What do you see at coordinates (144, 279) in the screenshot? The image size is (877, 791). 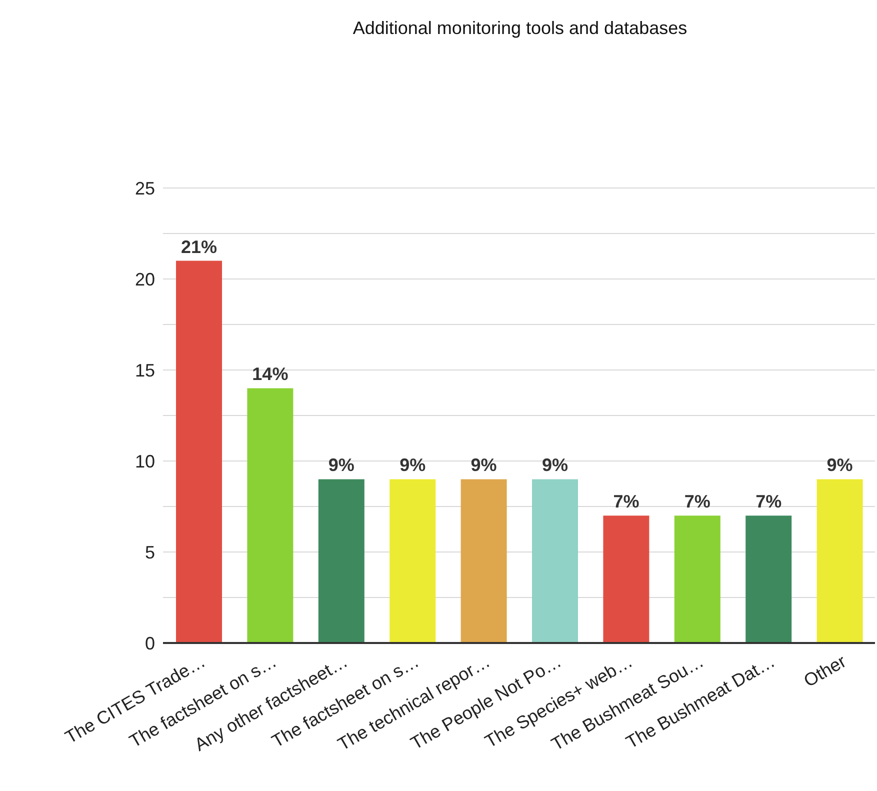 I see `y-tick-label: 20` at bounding box center [144, 279].